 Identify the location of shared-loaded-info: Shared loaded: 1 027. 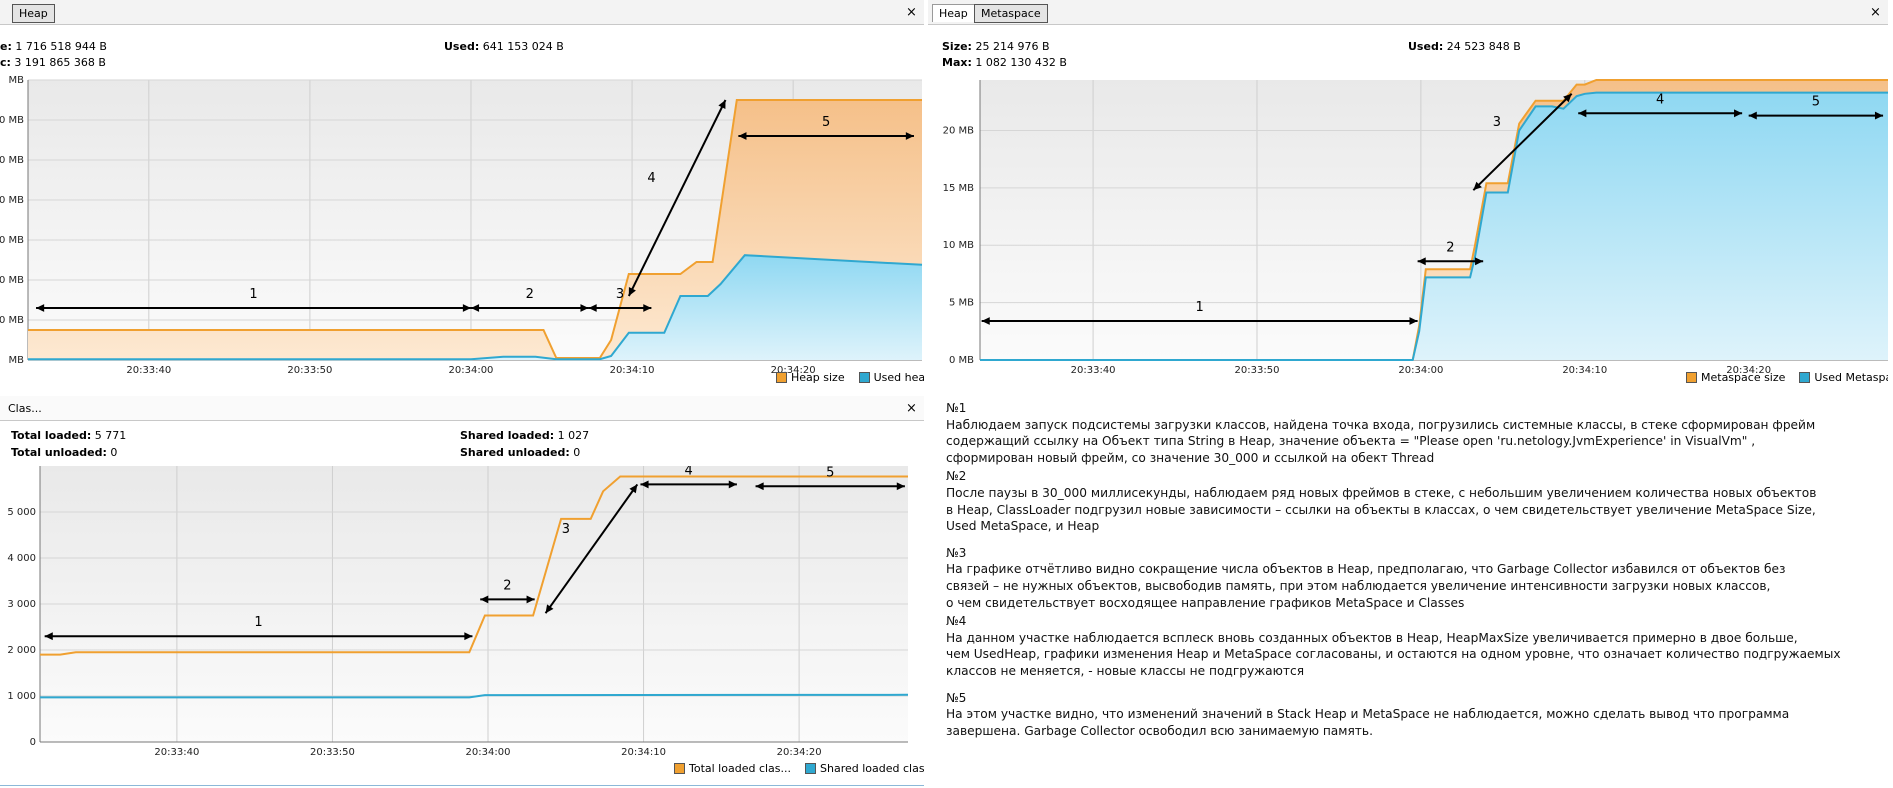
(524, 435).